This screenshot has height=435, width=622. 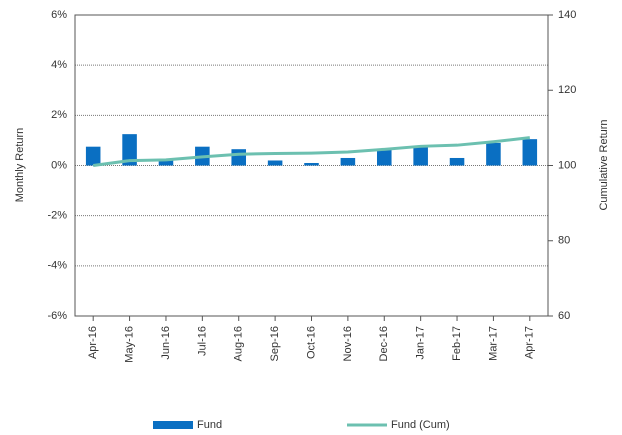 What do you see at coordinates (209, 425) in the screenshot?
I see `legend-label: Fund` at bounding box center [209, 425].